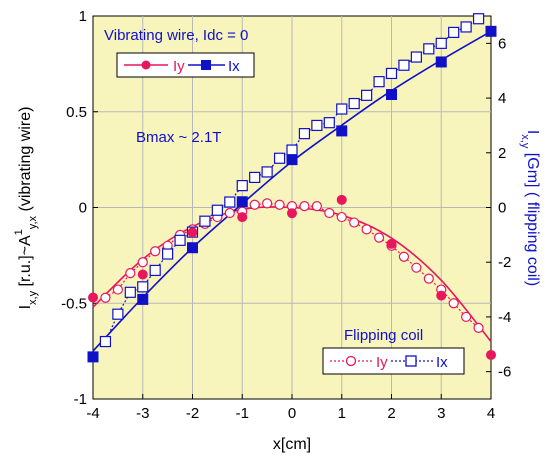  What do you see at coordinates (26, 208) in the screenshot?
I see `y-axis-left-label: Ix,y [r.u.]~A1y,x (vibrating wire)` at bounding box center [26, 208].